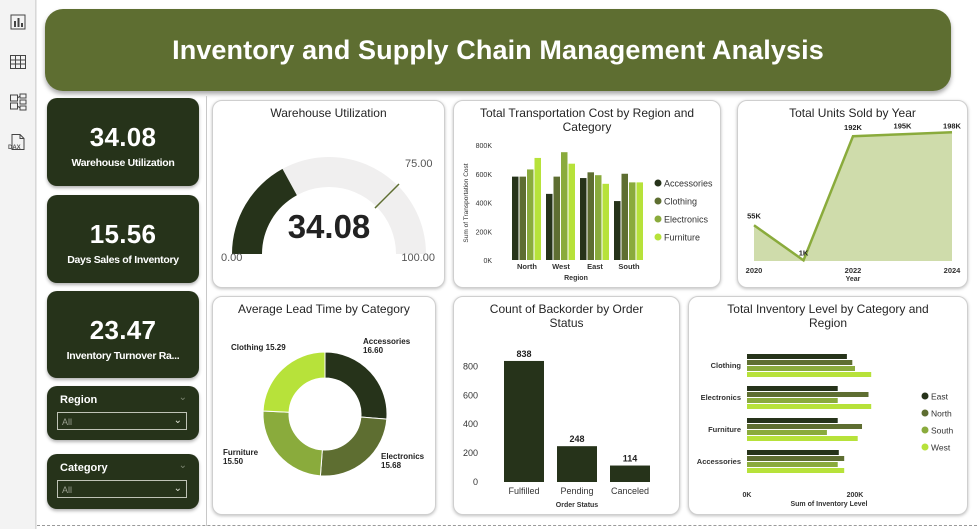  What do you see at coordinates (484, 175) in the screenshot?
I see `y-tick-label: 600K` at bounding box center [484, 175].